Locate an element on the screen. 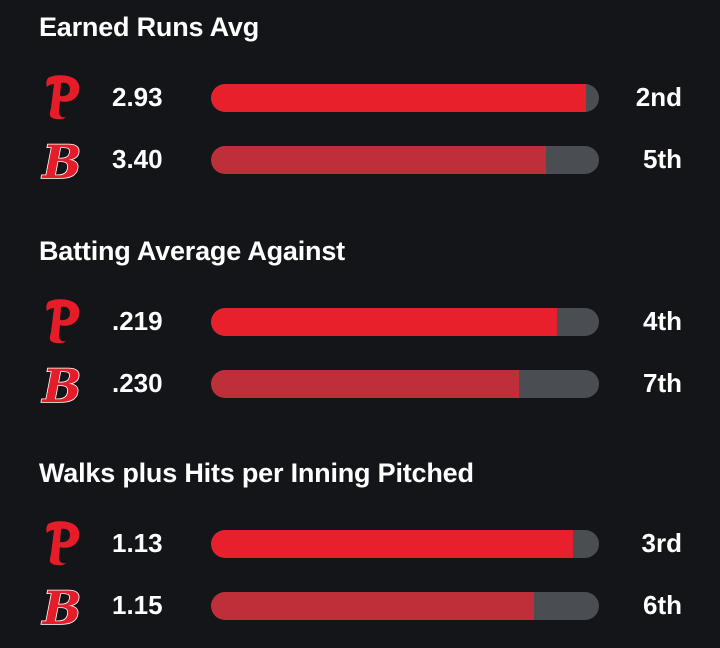 This screenshot has height=648, width=720. stat-row-phillies: 2.93 2nd is located at coordinates (360, 97).